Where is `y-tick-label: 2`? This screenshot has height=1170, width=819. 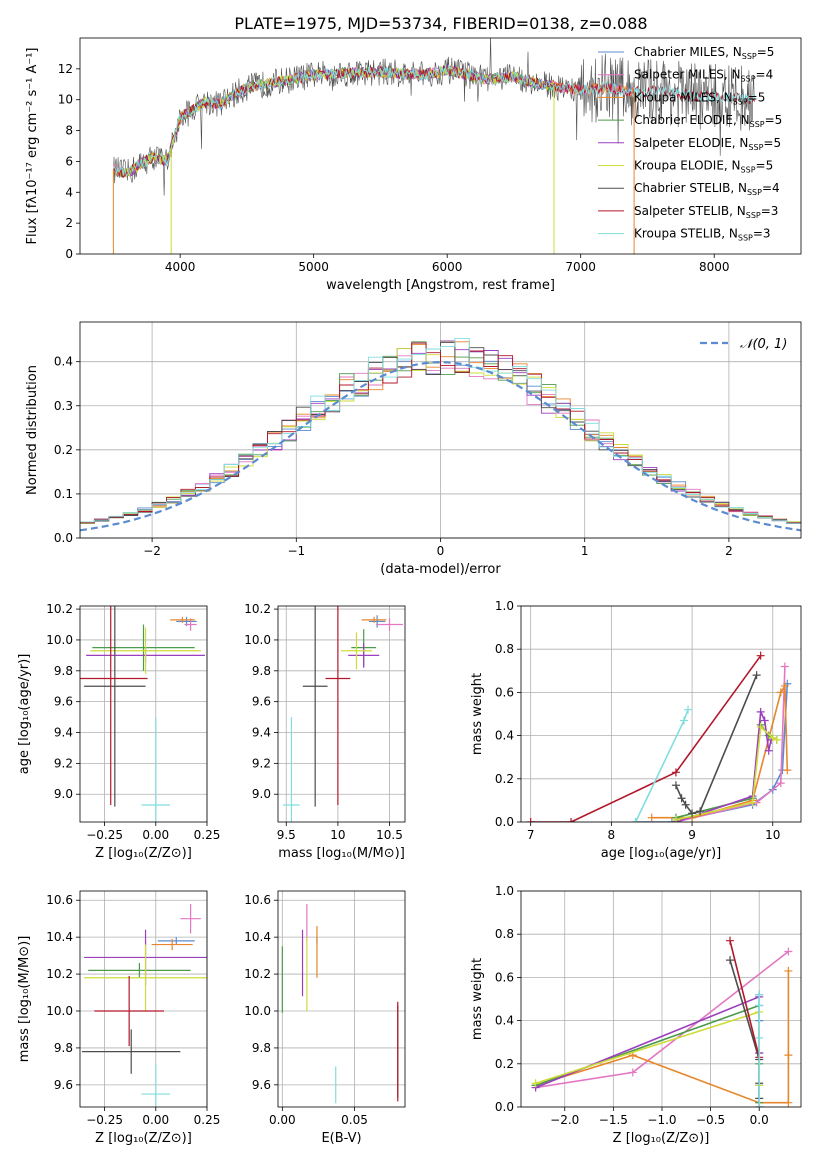 y-tick-label: 2 is located at coordinates (69, 223).